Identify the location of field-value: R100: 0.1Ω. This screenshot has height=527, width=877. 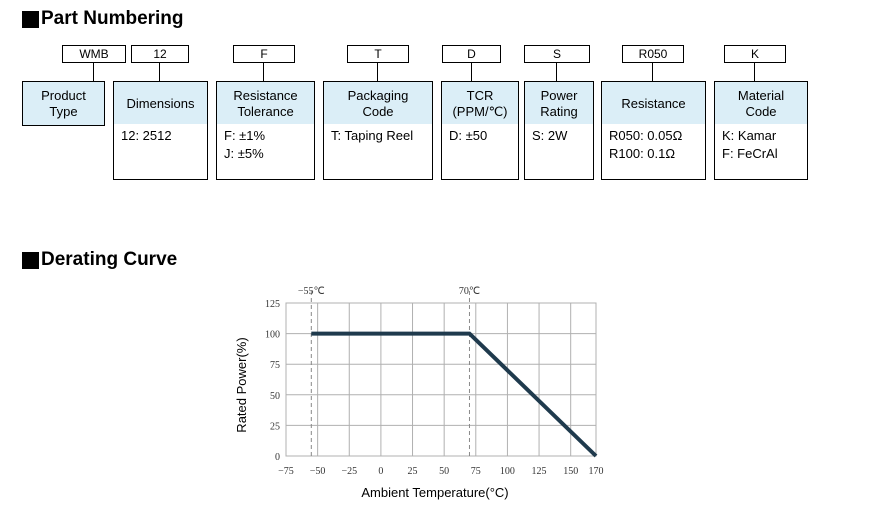
(642, 153).